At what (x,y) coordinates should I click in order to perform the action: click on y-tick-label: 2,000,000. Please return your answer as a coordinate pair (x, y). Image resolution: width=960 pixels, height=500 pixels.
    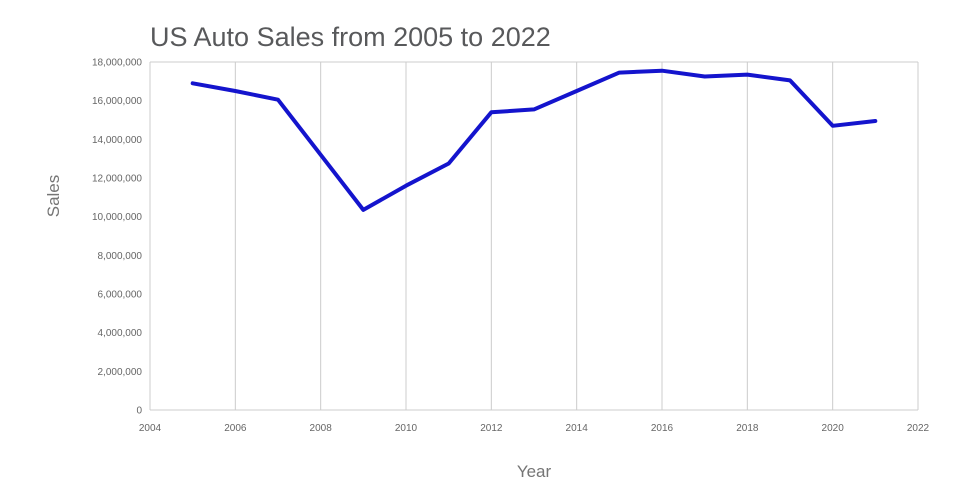
    Looking at the image, I should click on (120, 372).